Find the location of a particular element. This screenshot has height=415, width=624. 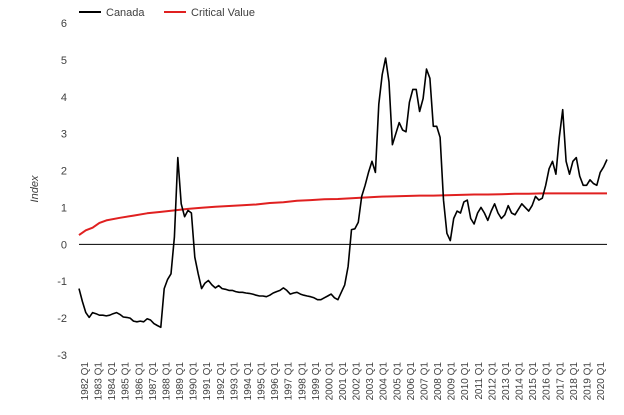

x-tick-label: 1994 Q1 is located at coordinates (248, 381).